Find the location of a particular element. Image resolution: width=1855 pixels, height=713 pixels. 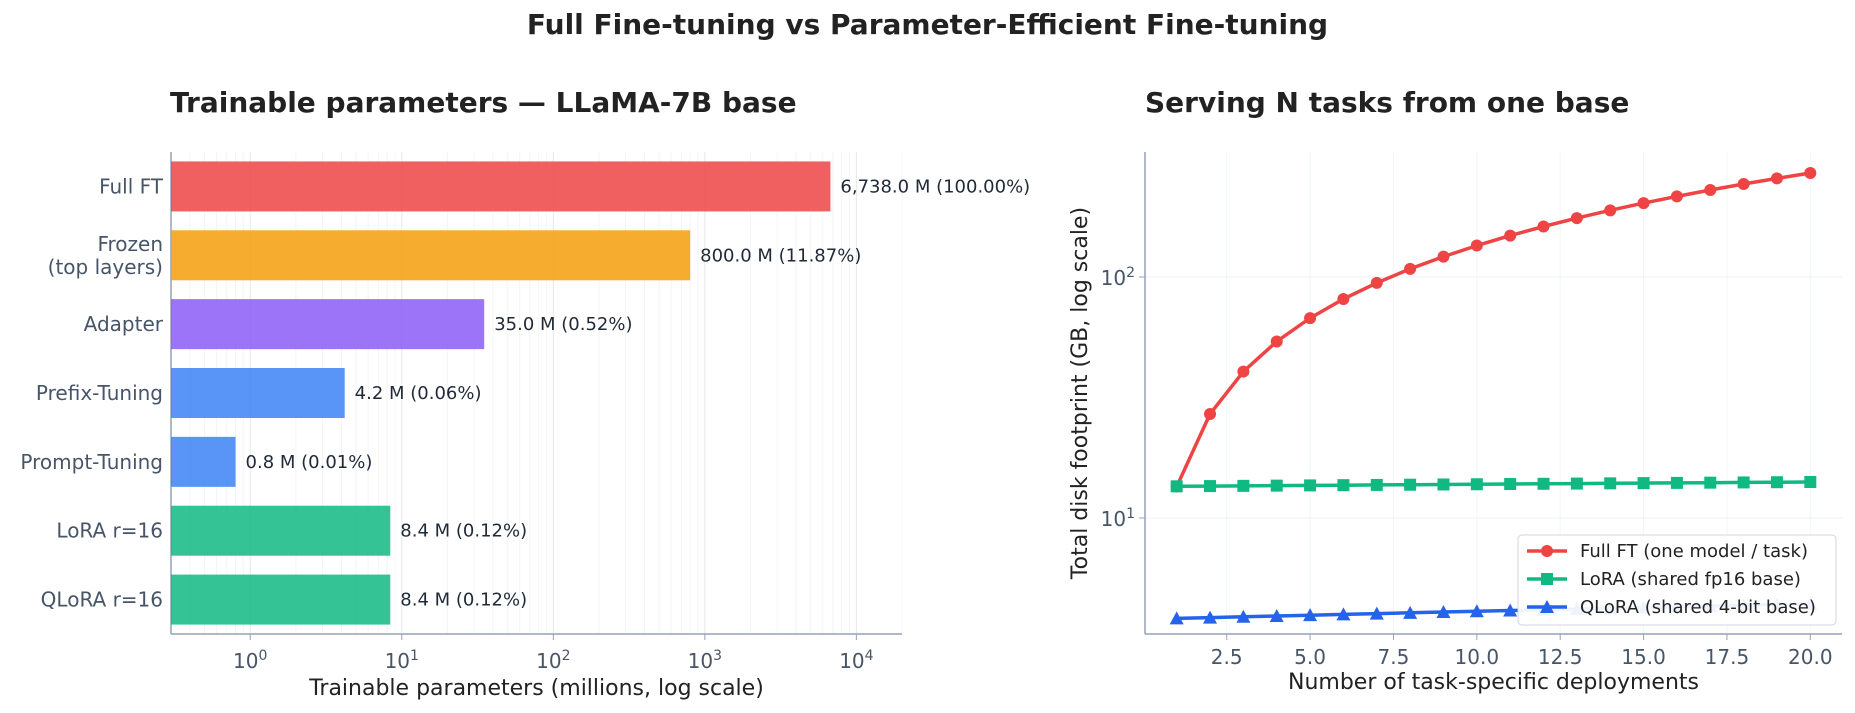

x-tick-label: 20.0 is located at coordinates (1810, 657).